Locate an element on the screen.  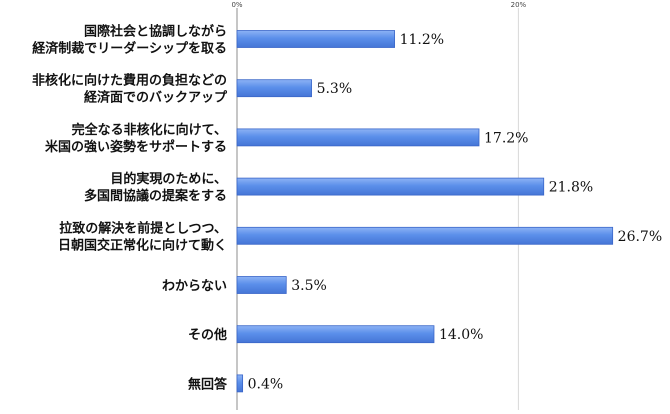
category-label-3-line-1: 多国間協議の提案をする is located at coordinates (155, 196).